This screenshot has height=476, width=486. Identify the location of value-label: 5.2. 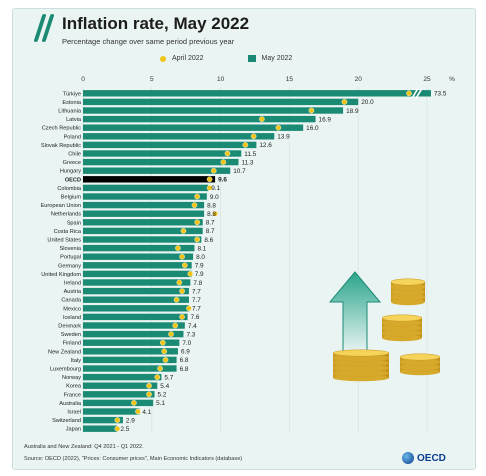
(162, 395).